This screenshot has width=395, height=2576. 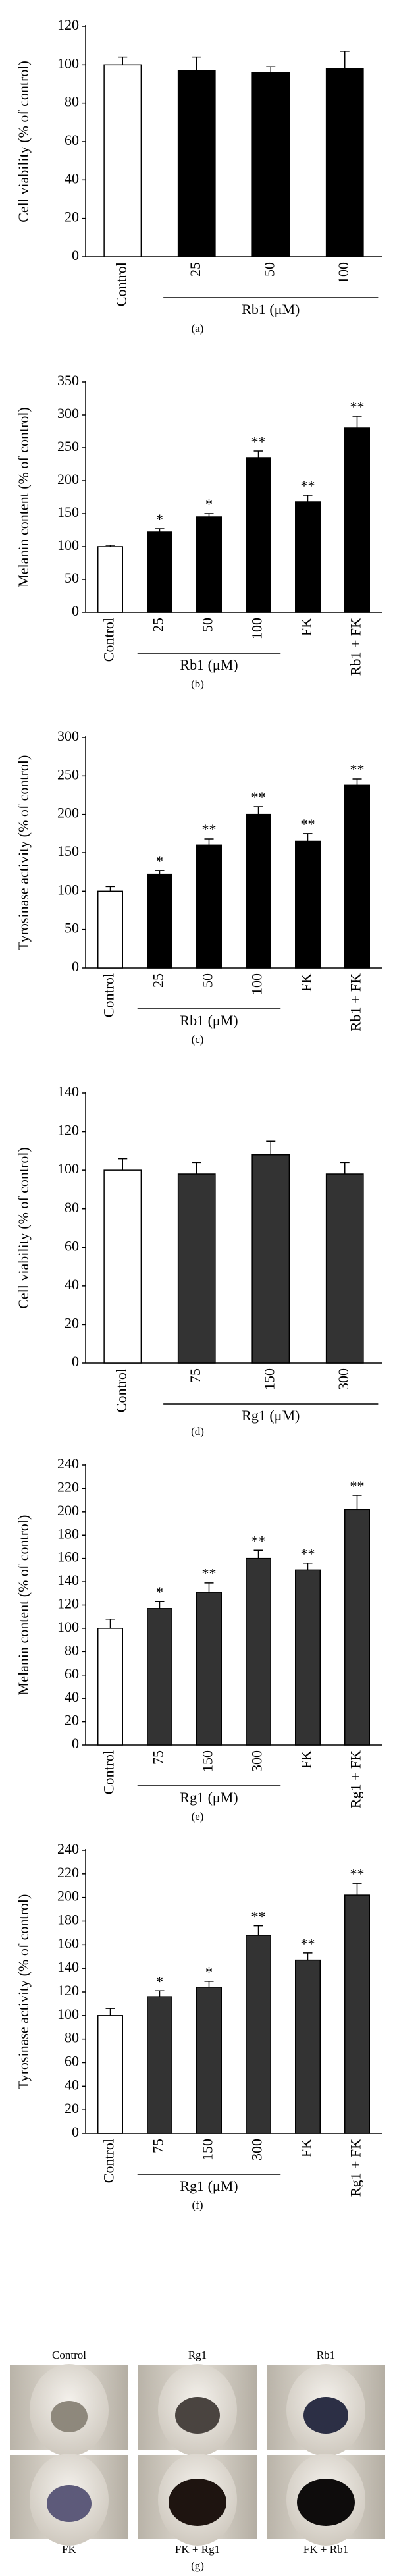 What do you see at coordinates (68, 512) in the screenshot?
I see `y-tick-label: 150` at bounding box center [68, 512].